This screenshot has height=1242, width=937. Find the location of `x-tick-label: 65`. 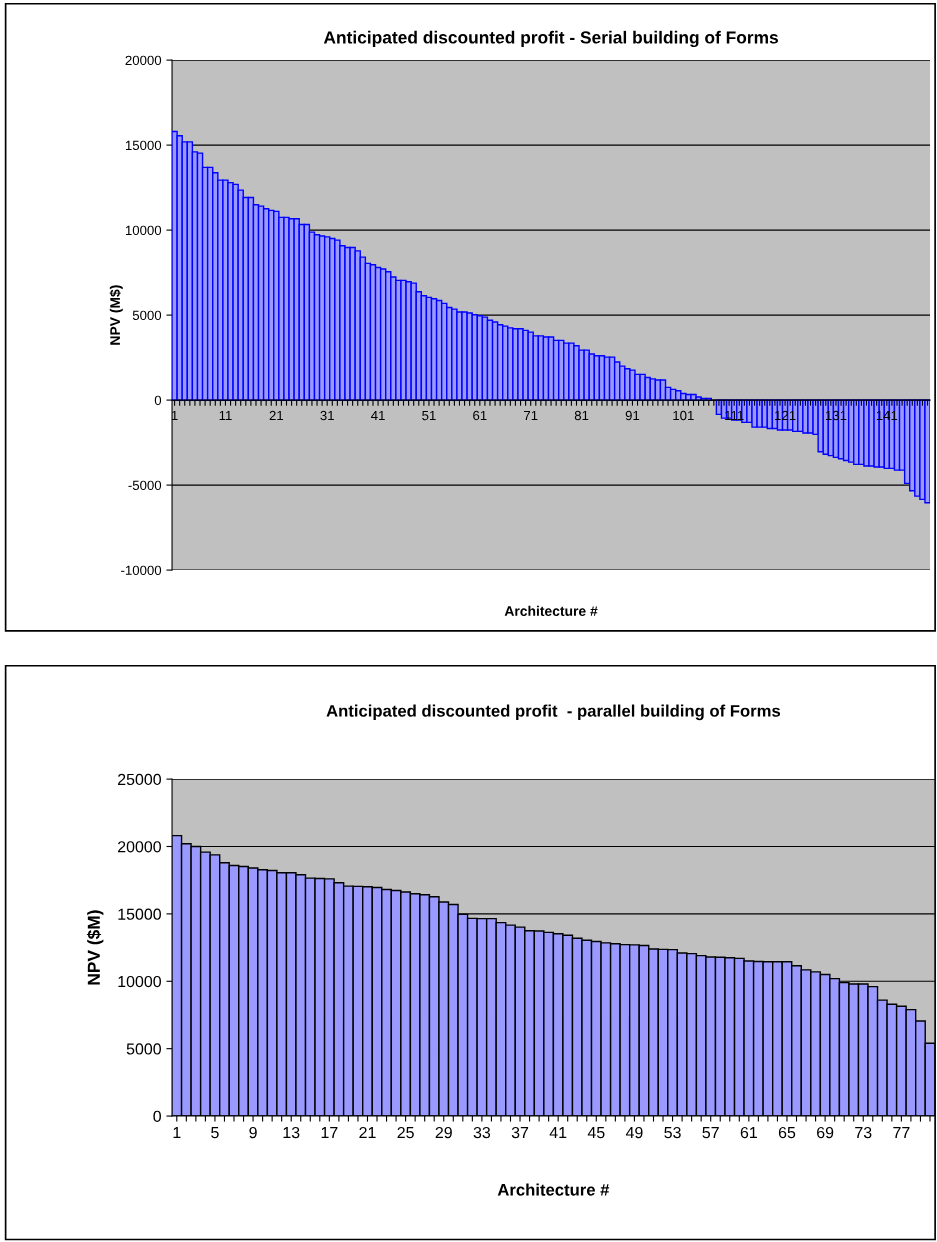

x-tick-label: 65 is located at coordinates (787, 1132).